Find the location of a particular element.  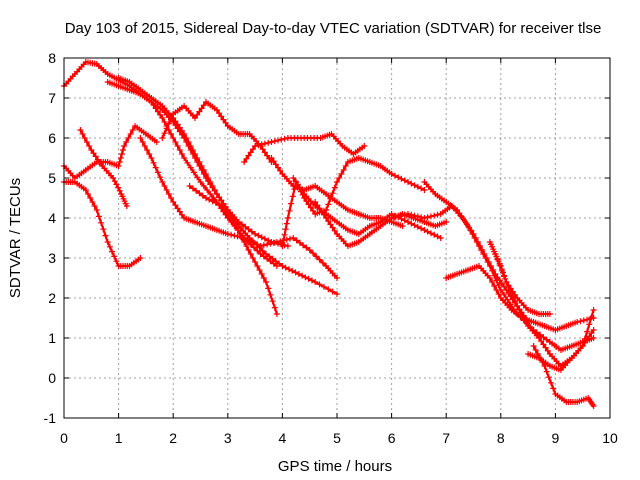

x-tick-label: 10 is located at coordinates (610, 438).